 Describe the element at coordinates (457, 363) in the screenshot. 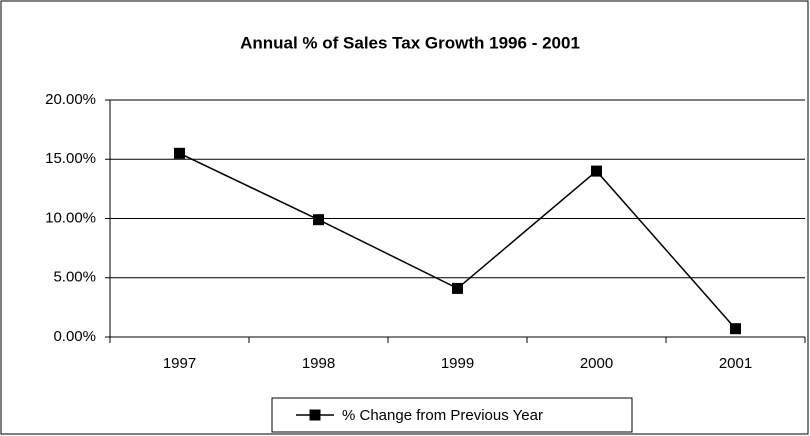

I see `x-tick-label: 1999` at that location.